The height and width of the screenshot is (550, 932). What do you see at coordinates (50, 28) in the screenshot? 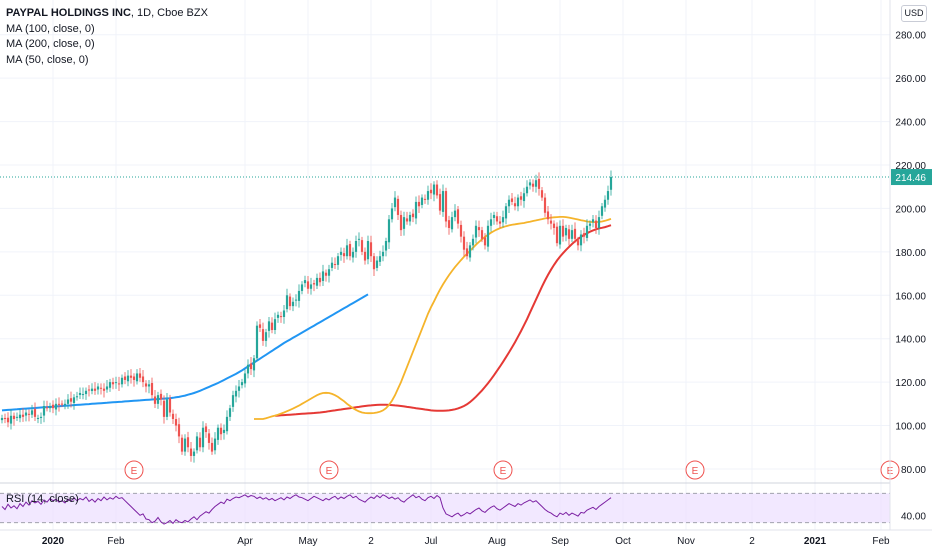
I see `ma100-legend: MA (100, close, 0)` at bounding box center [50, 28].